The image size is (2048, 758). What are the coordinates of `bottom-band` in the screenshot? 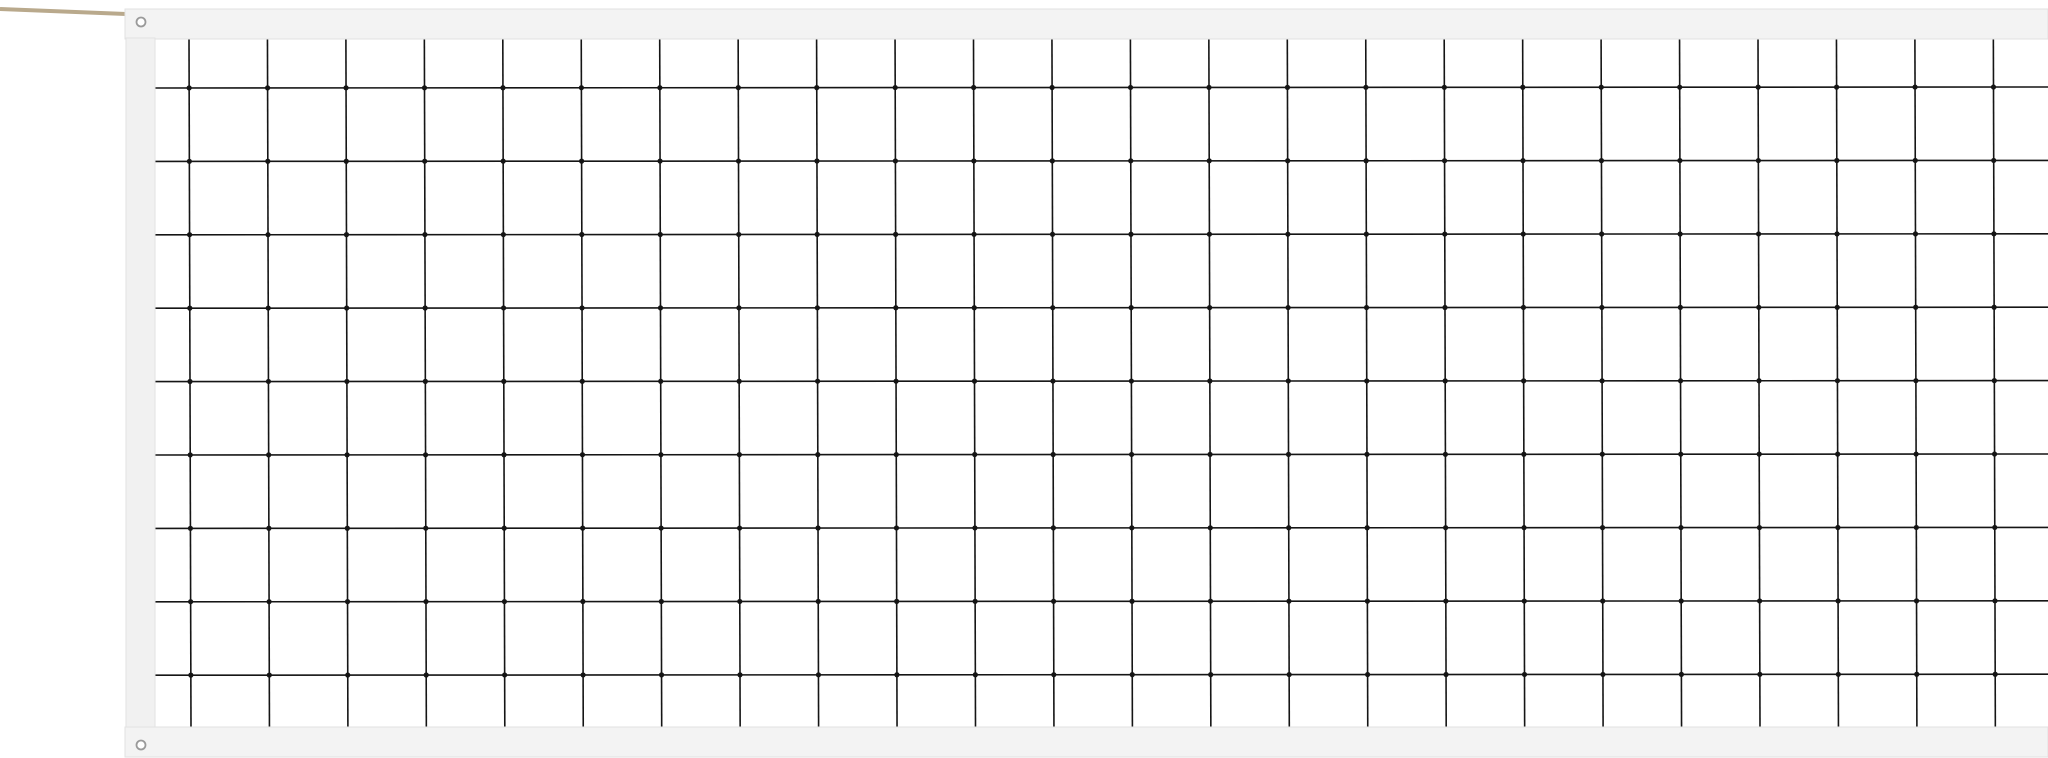 It's located at (1086, 742).